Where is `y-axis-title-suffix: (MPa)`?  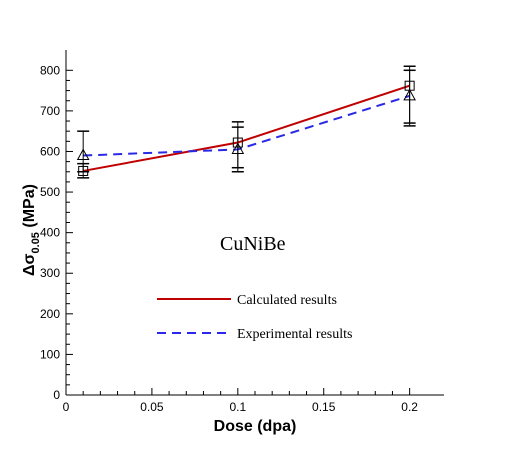
y-axis-title-suffix: (MPa) is located at coordinates (29, 208).